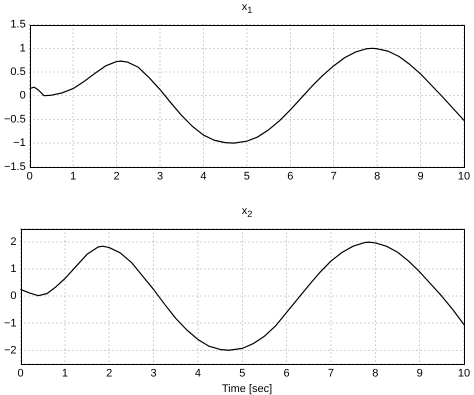 Image resolution: width=474 pixels, height=395 pixels. I want to click on y-tick-label: 0.5, so click(18, 72).